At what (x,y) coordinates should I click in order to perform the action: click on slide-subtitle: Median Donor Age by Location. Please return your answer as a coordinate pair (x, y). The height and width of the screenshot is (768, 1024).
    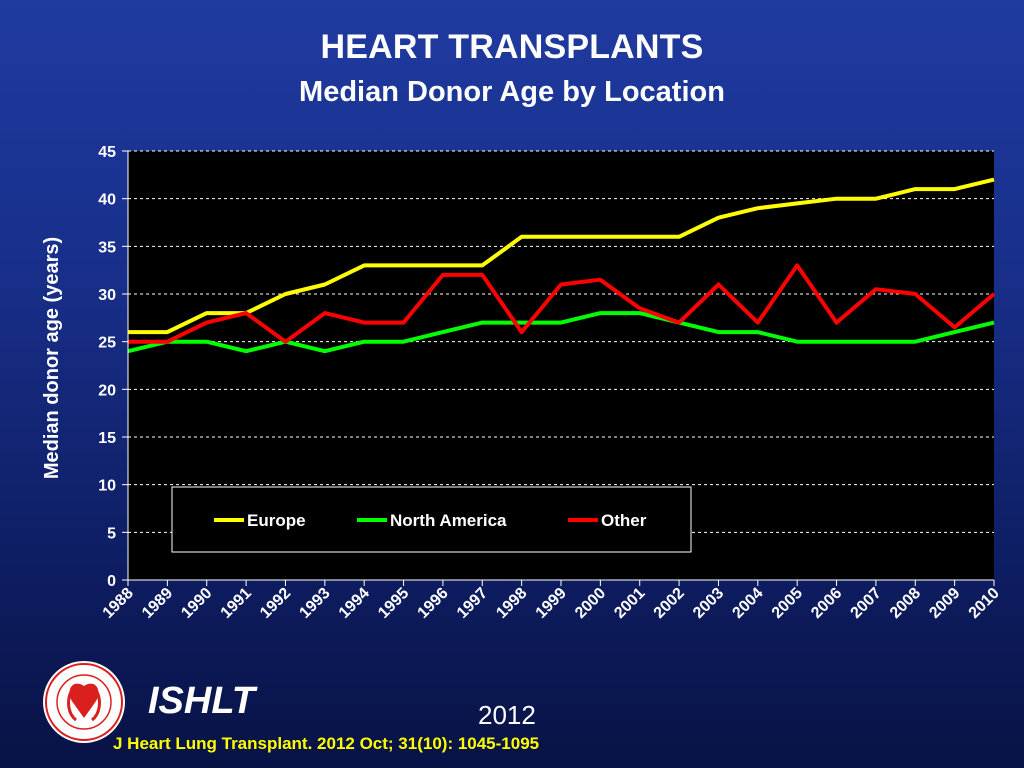
    Looking at the image, I should click on (512, 92).